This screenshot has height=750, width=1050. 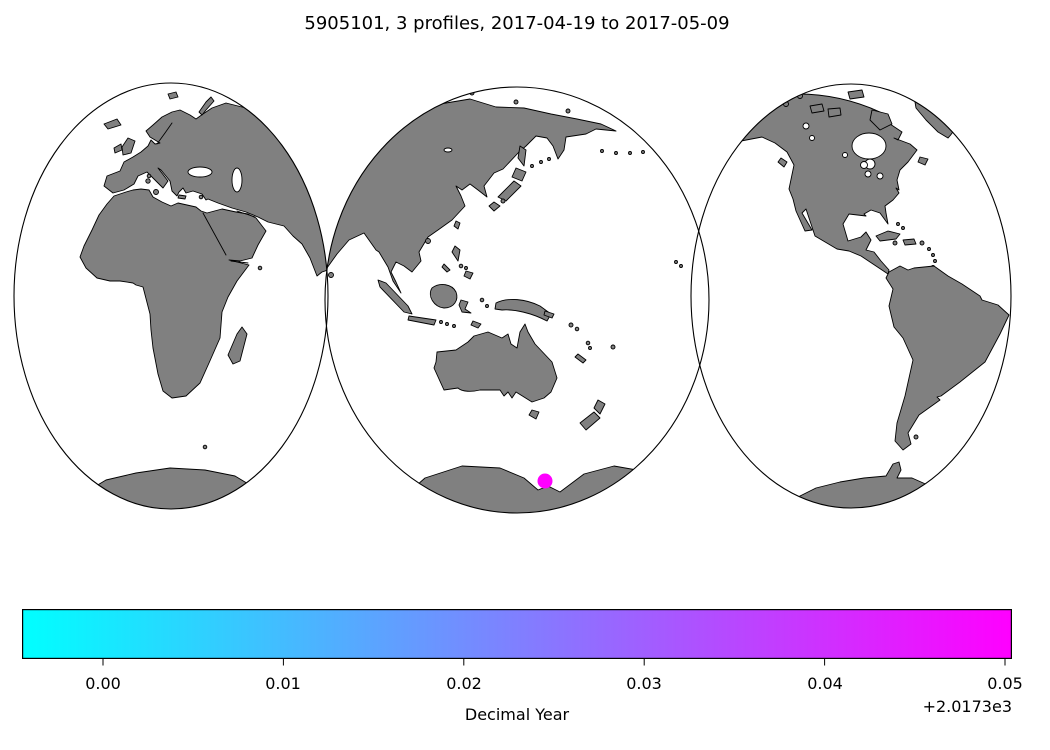 I want to click on tasmania-island, so click(x=534, y=414).